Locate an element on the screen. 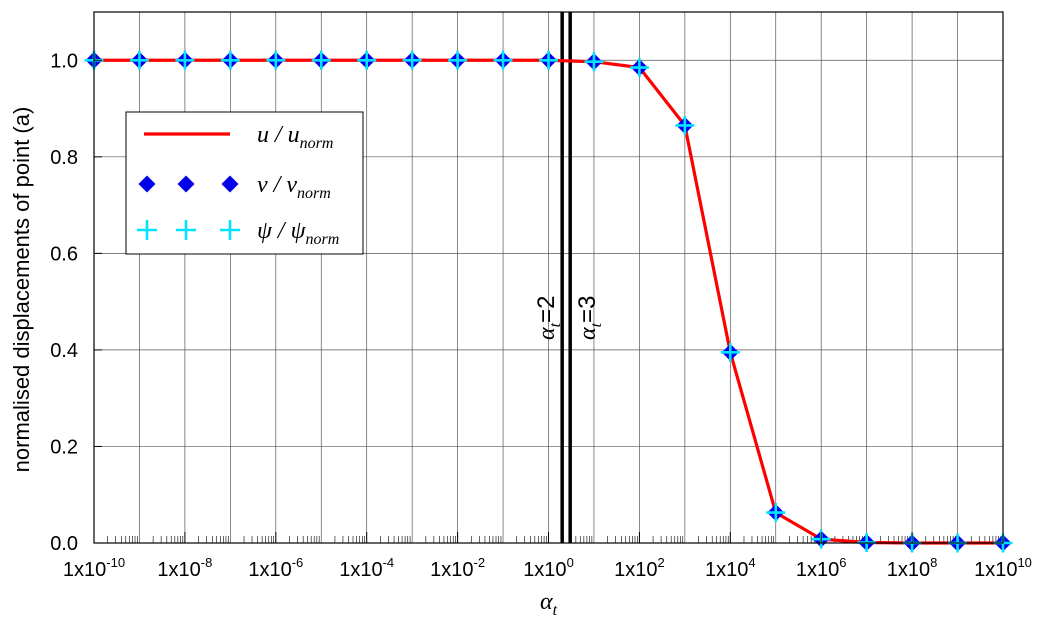 The height and width of the screenshot is (618, 1041). y-tick-labels: 0.0 0.2 0.4 0.6 0.8 1.0 is located at coordinates (76, 302).